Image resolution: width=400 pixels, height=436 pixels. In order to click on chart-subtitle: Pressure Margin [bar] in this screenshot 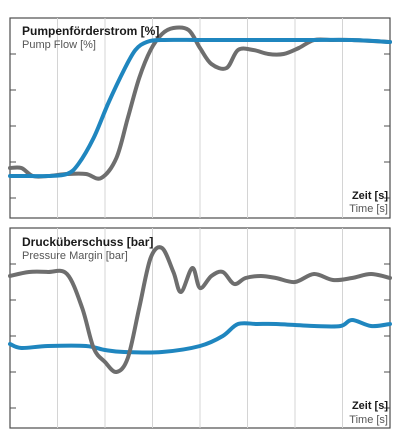, I will do `click(75, 256)`.